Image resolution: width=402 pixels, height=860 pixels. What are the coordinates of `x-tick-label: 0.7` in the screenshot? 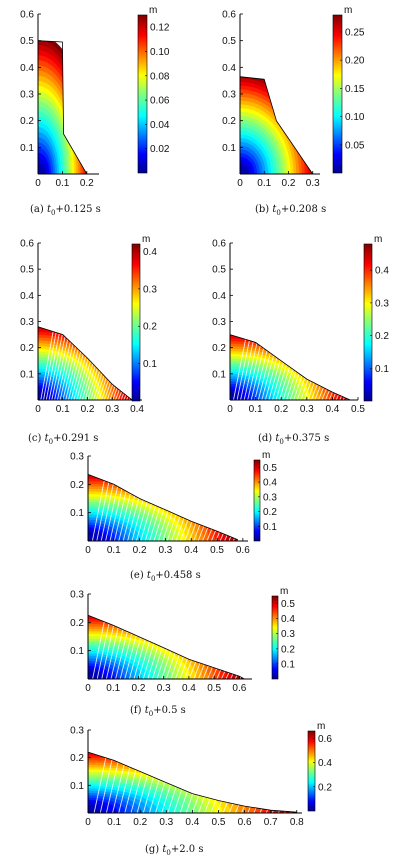 It's located at (271, 822).